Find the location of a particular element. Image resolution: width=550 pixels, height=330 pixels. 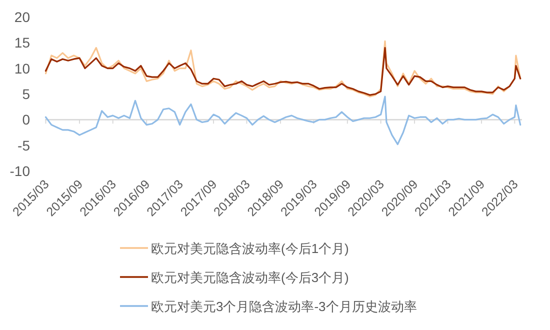

legend-label: 欧元对美元3个月隐含波动率-3个月历史波动率 is located at coordinates (284, 306).